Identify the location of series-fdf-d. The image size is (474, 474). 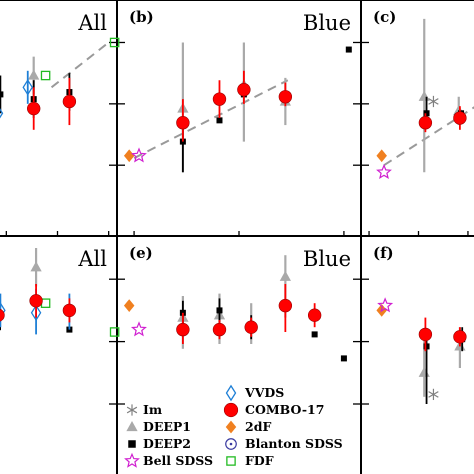
(80, 317).